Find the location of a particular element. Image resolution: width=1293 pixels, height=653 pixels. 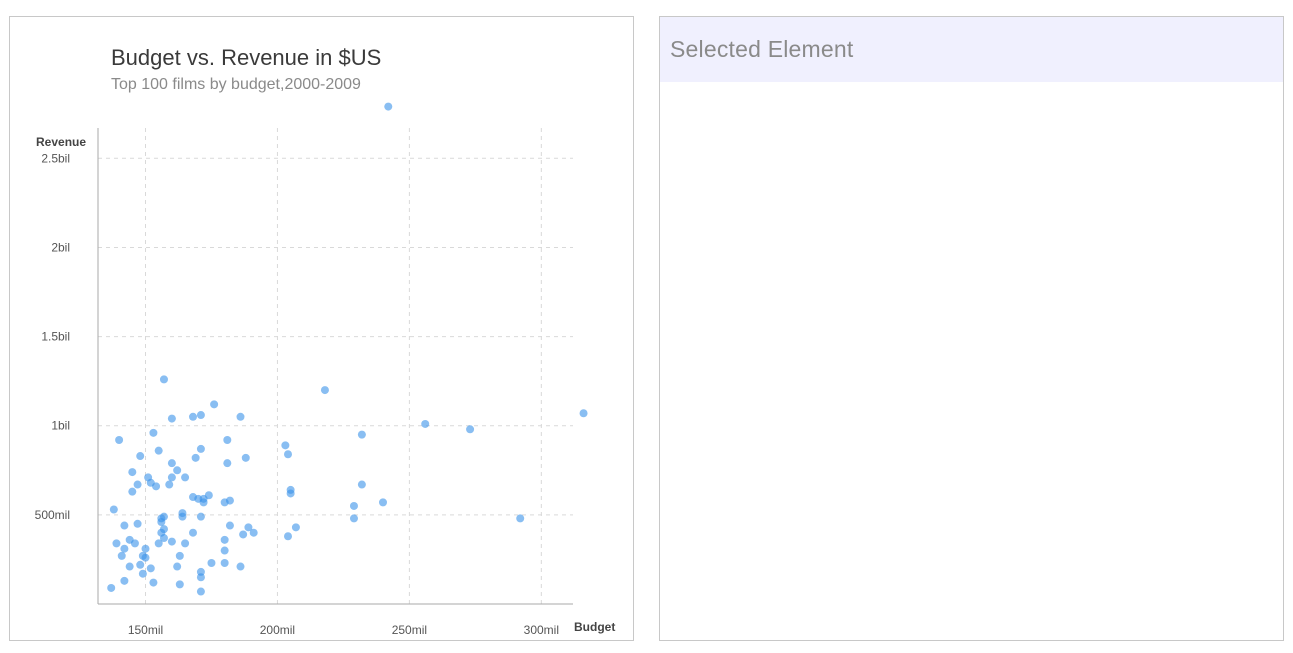

x-tick-label: 150mil is located at coordinates (145, 630).